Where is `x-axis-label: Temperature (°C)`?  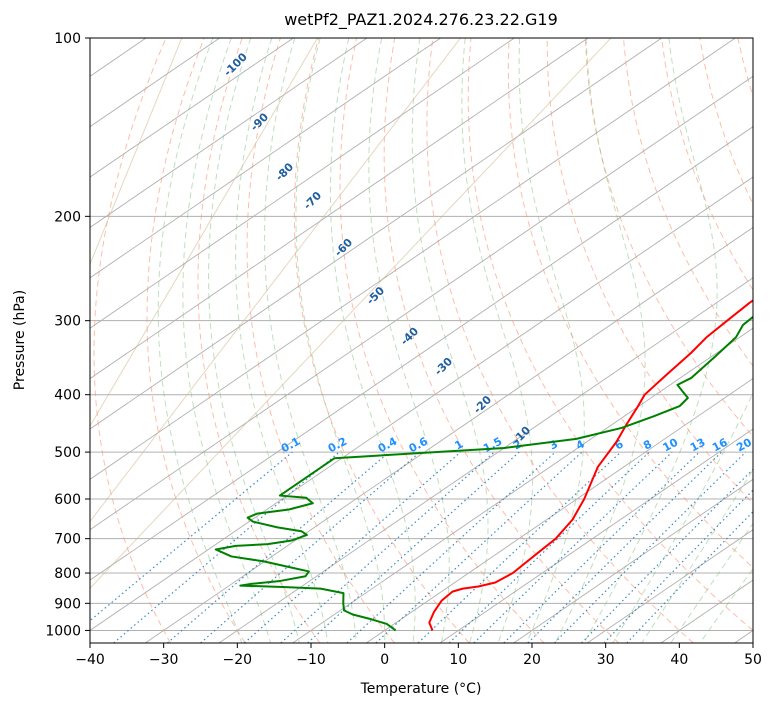 x-axis-label: Temperature (°C) is located at coordinates (421, 689).